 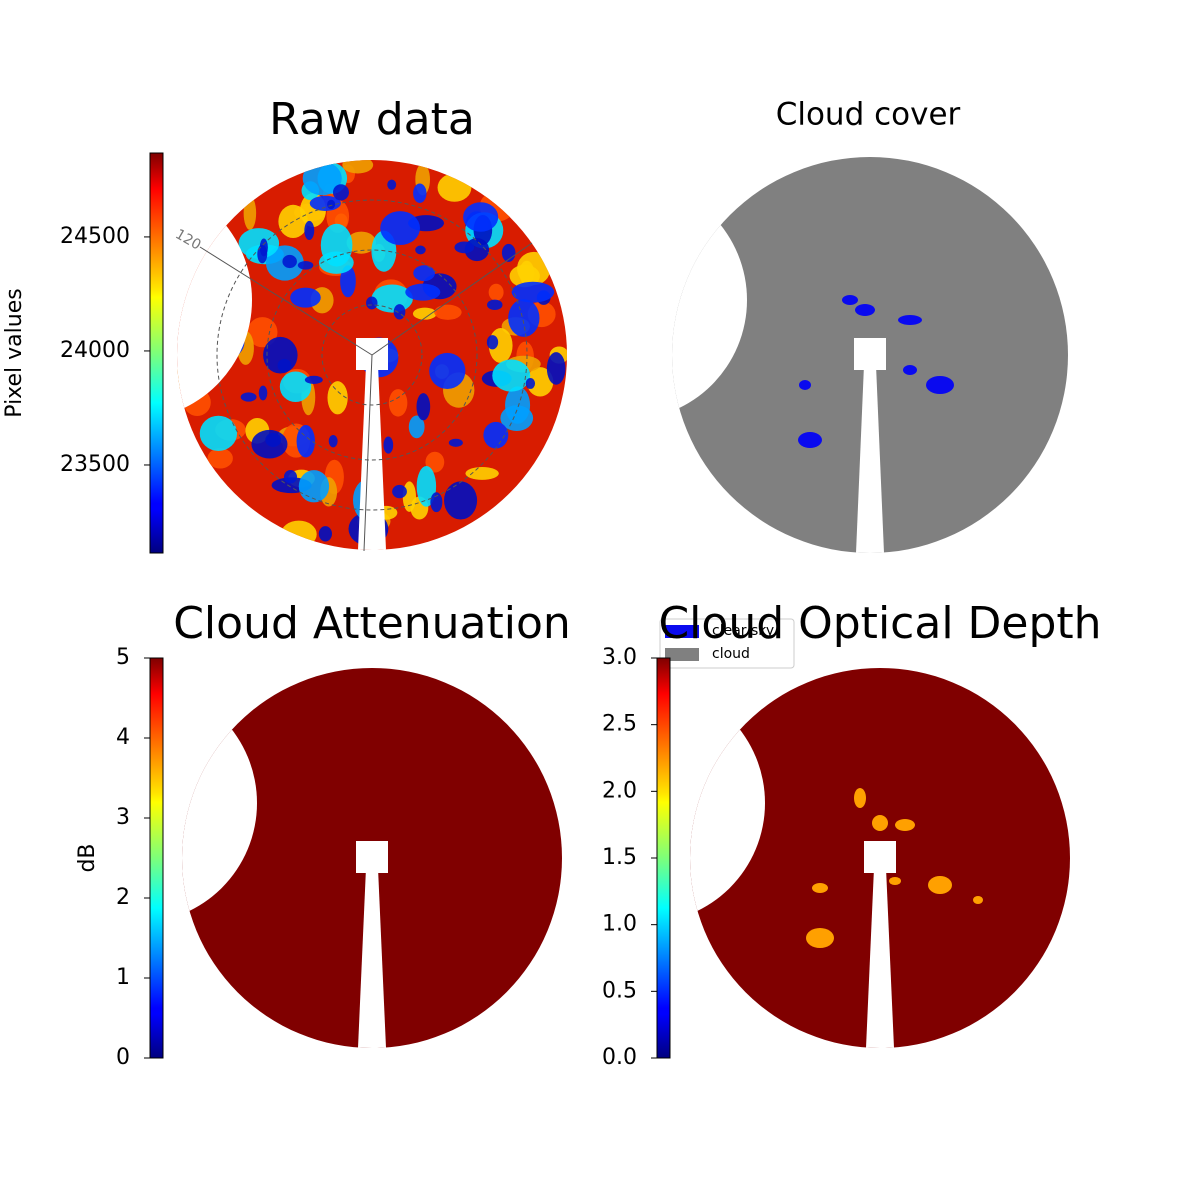 What do you see at coordinates (619, 1057) in the screenshot?
I see `colorbar-tick-label: 0.0` at bounding box center [619, 1057].